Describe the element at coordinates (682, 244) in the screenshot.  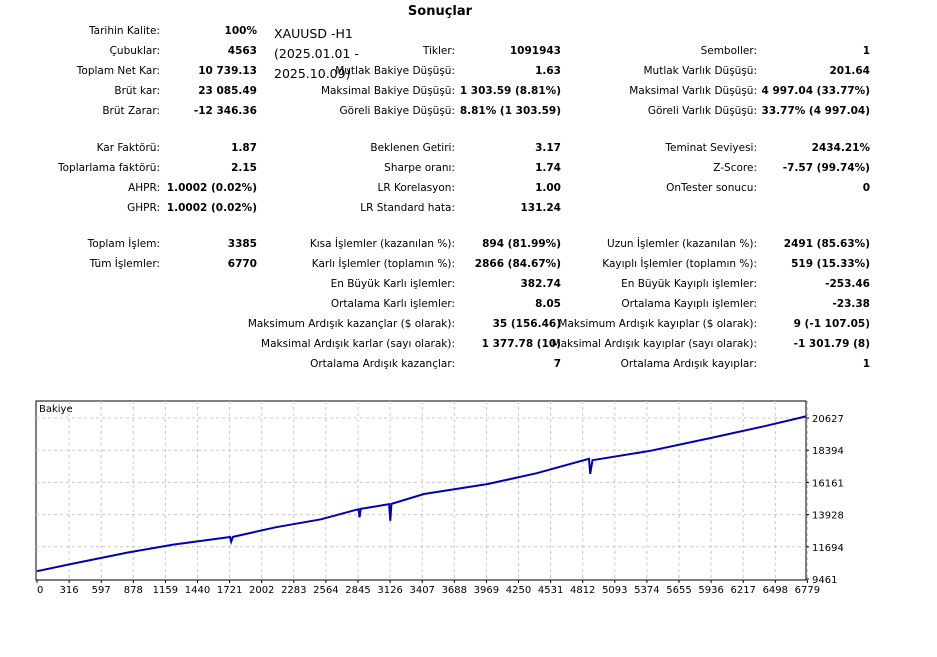
I see `stat-label: Uzun İşlemler (kazanılan %):` at that location.